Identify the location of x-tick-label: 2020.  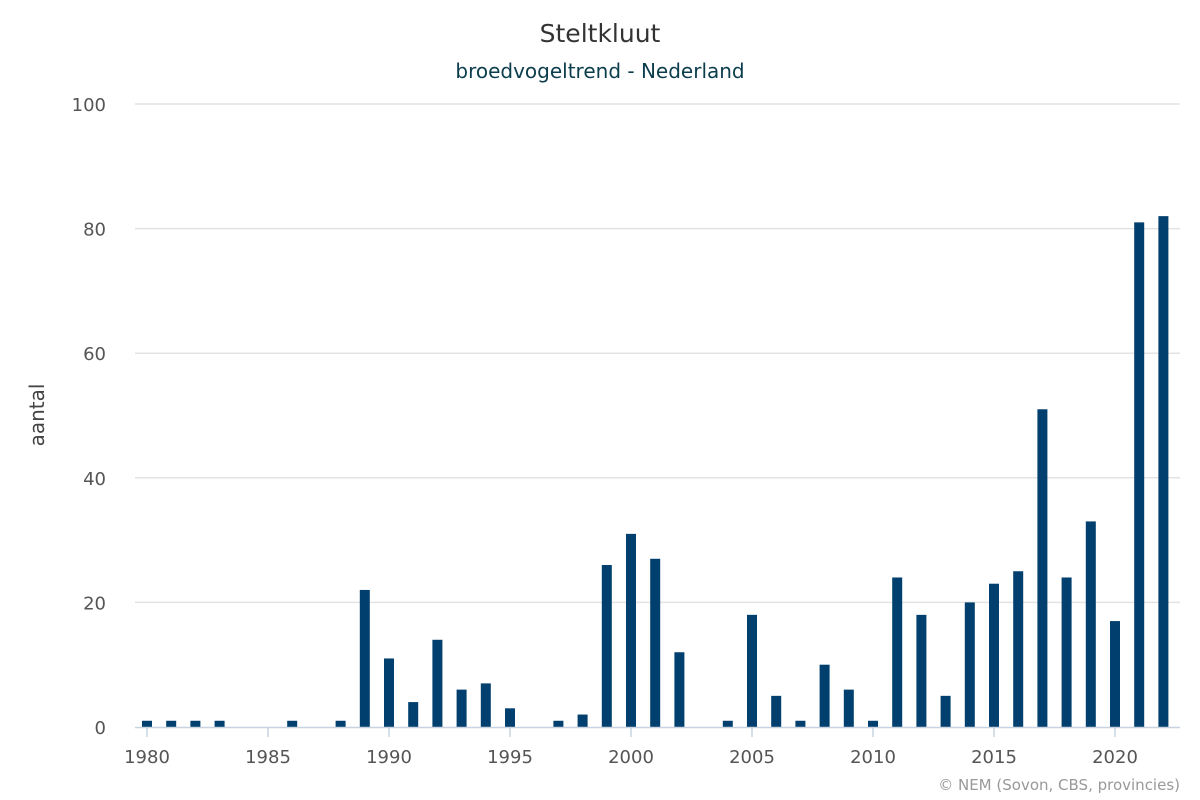
(1115, 757).